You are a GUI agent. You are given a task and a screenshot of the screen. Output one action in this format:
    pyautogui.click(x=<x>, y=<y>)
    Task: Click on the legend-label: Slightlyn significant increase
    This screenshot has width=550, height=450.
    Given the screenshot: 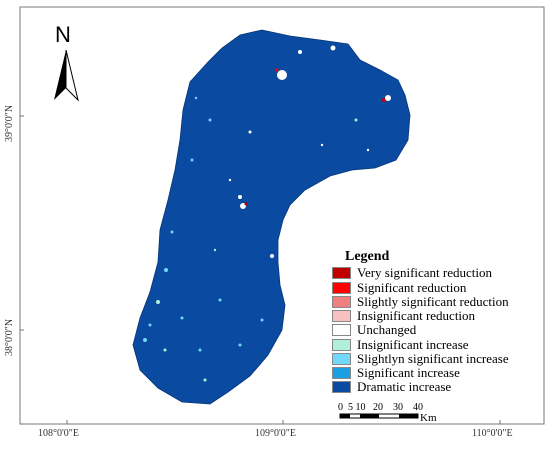 What is the action you would take?
    pyautogui.click(x=433, y=358)
    